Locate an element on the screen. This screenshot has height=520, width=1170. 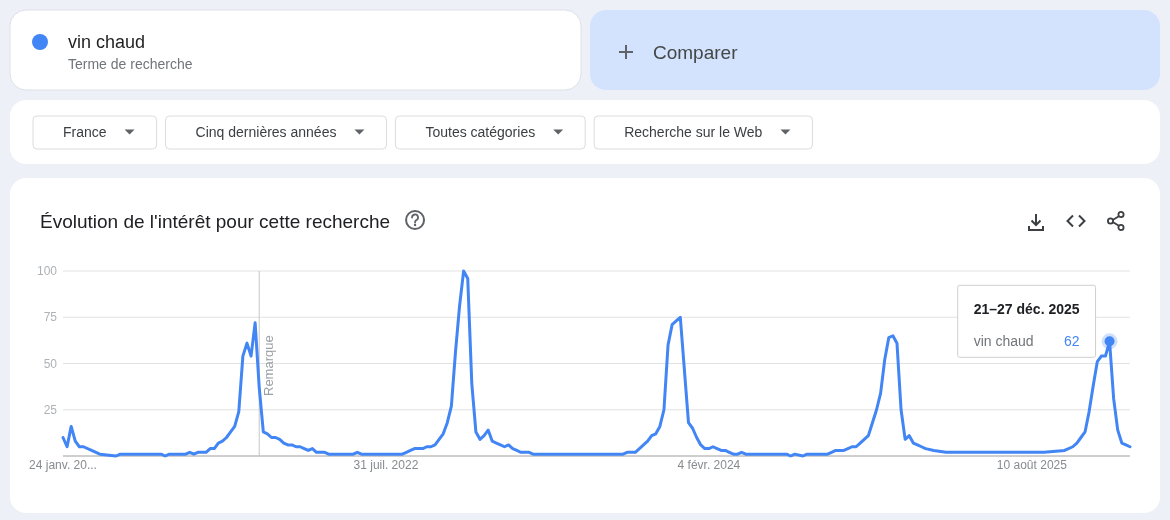
text: Comparer is located at coordinates (696, 52).